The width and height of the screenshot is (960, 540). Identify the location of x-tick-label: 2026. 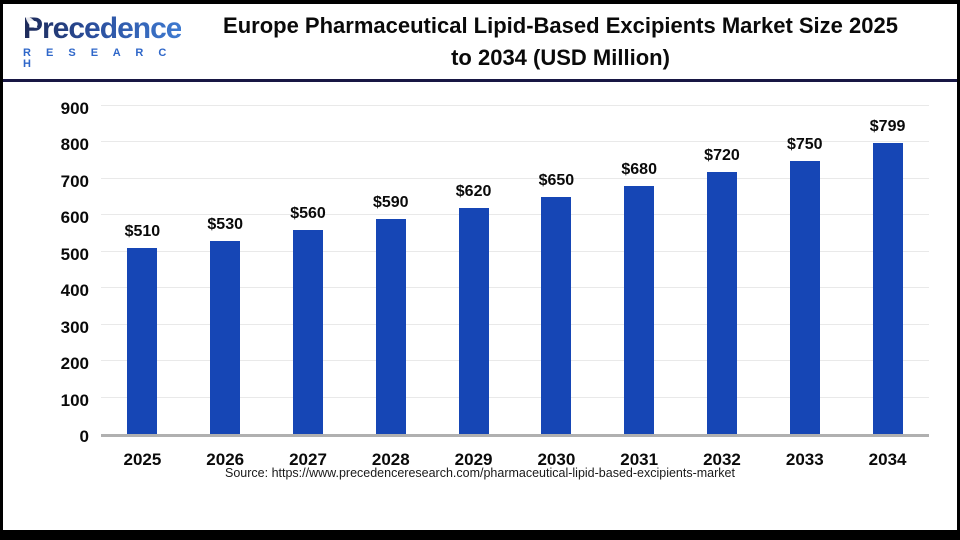
(225, 459).